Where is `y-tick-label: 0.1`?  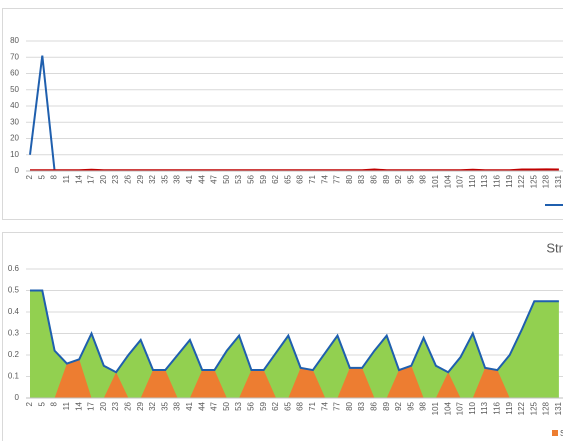
y-tick-label: 0.1 is located at coordinates (14, 376).